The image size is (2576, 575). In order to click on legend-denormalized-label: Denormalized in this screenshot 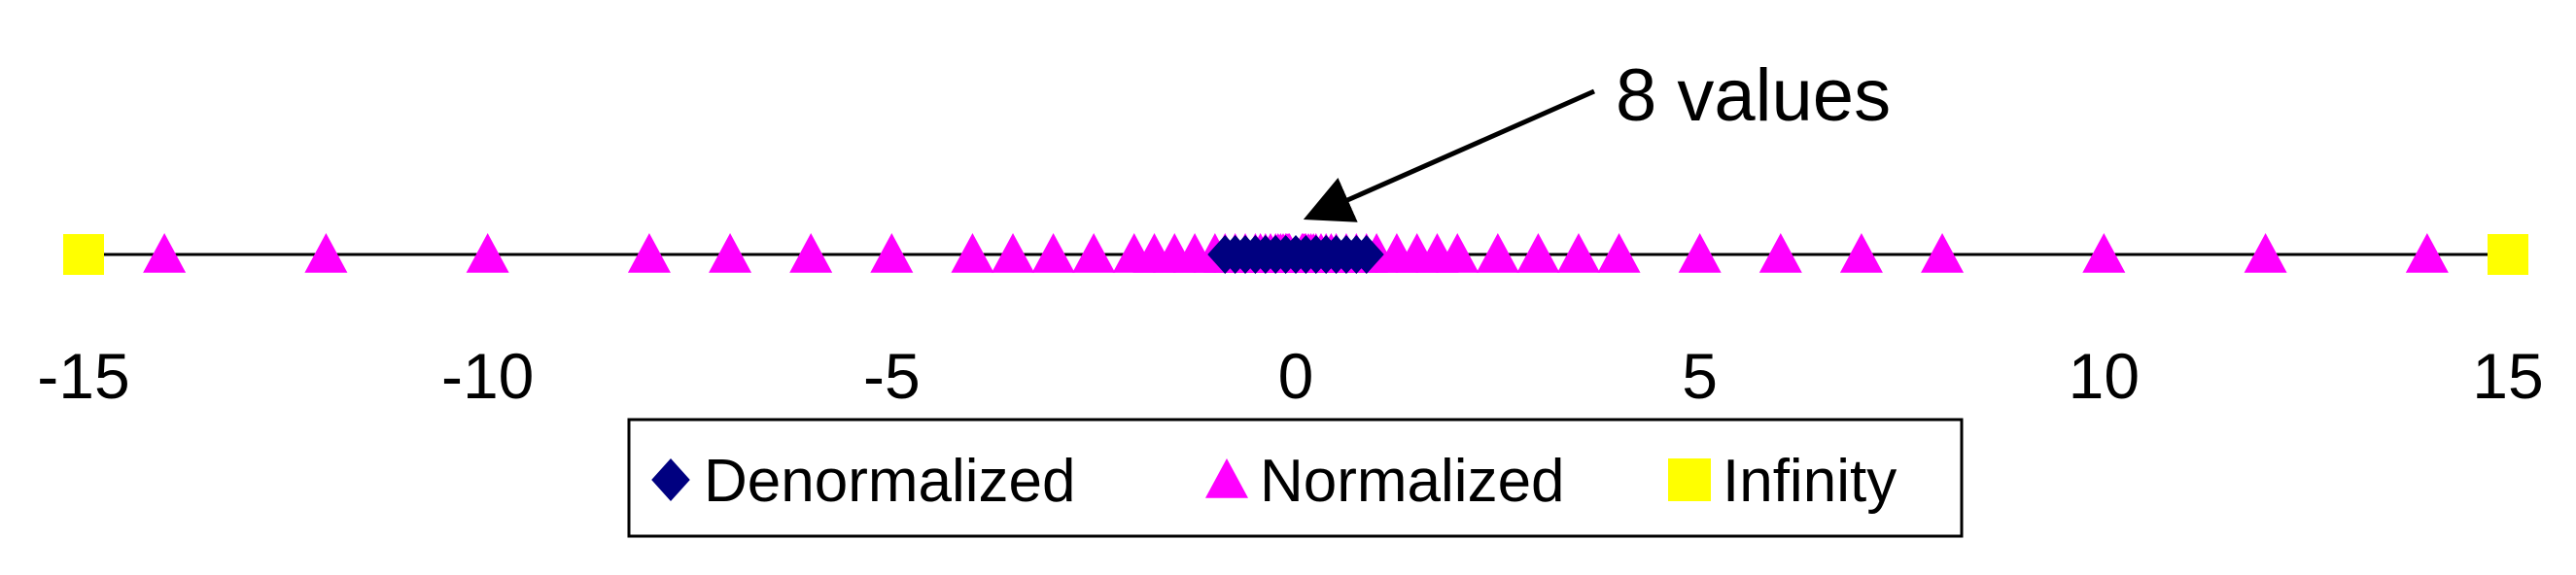, I will do `click(890, 481)`.